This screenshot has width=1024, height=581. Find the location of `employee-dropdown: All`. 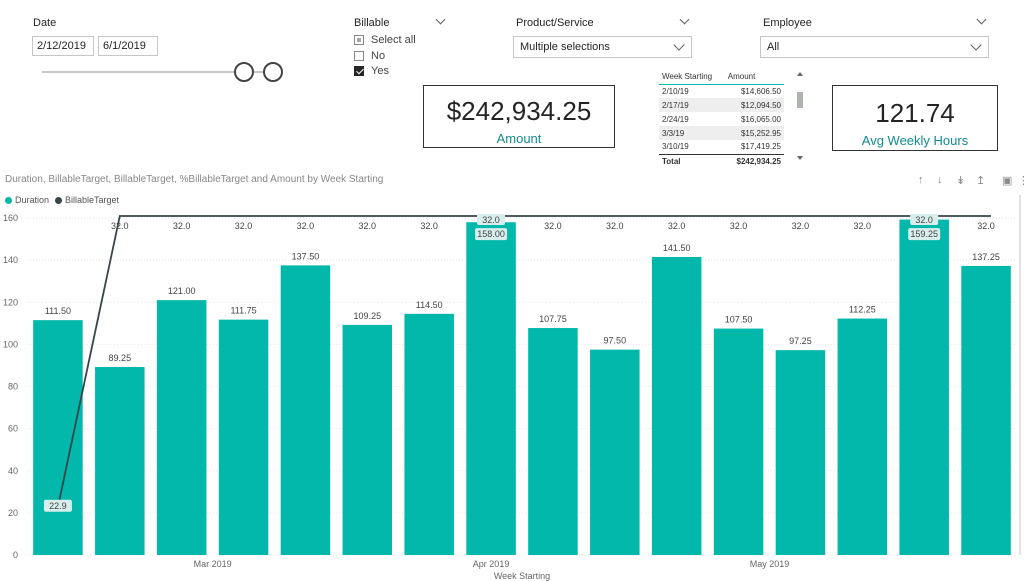

employee-dropdown: All is located at coordinates (874, 47).